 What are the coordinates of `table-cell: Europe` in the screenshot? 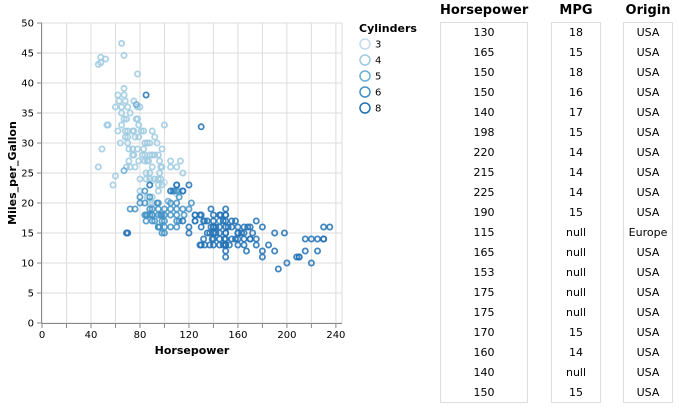 It's located at (648, 232).